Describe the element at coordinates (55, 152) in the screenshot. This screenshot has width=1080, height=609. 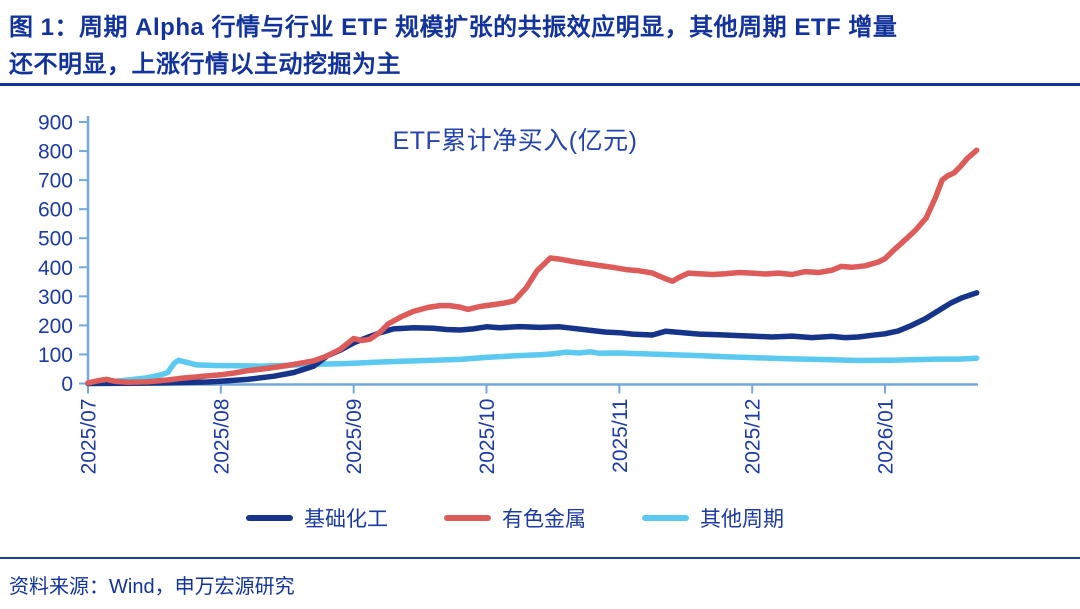
I see `svg-text: 800` at that location.